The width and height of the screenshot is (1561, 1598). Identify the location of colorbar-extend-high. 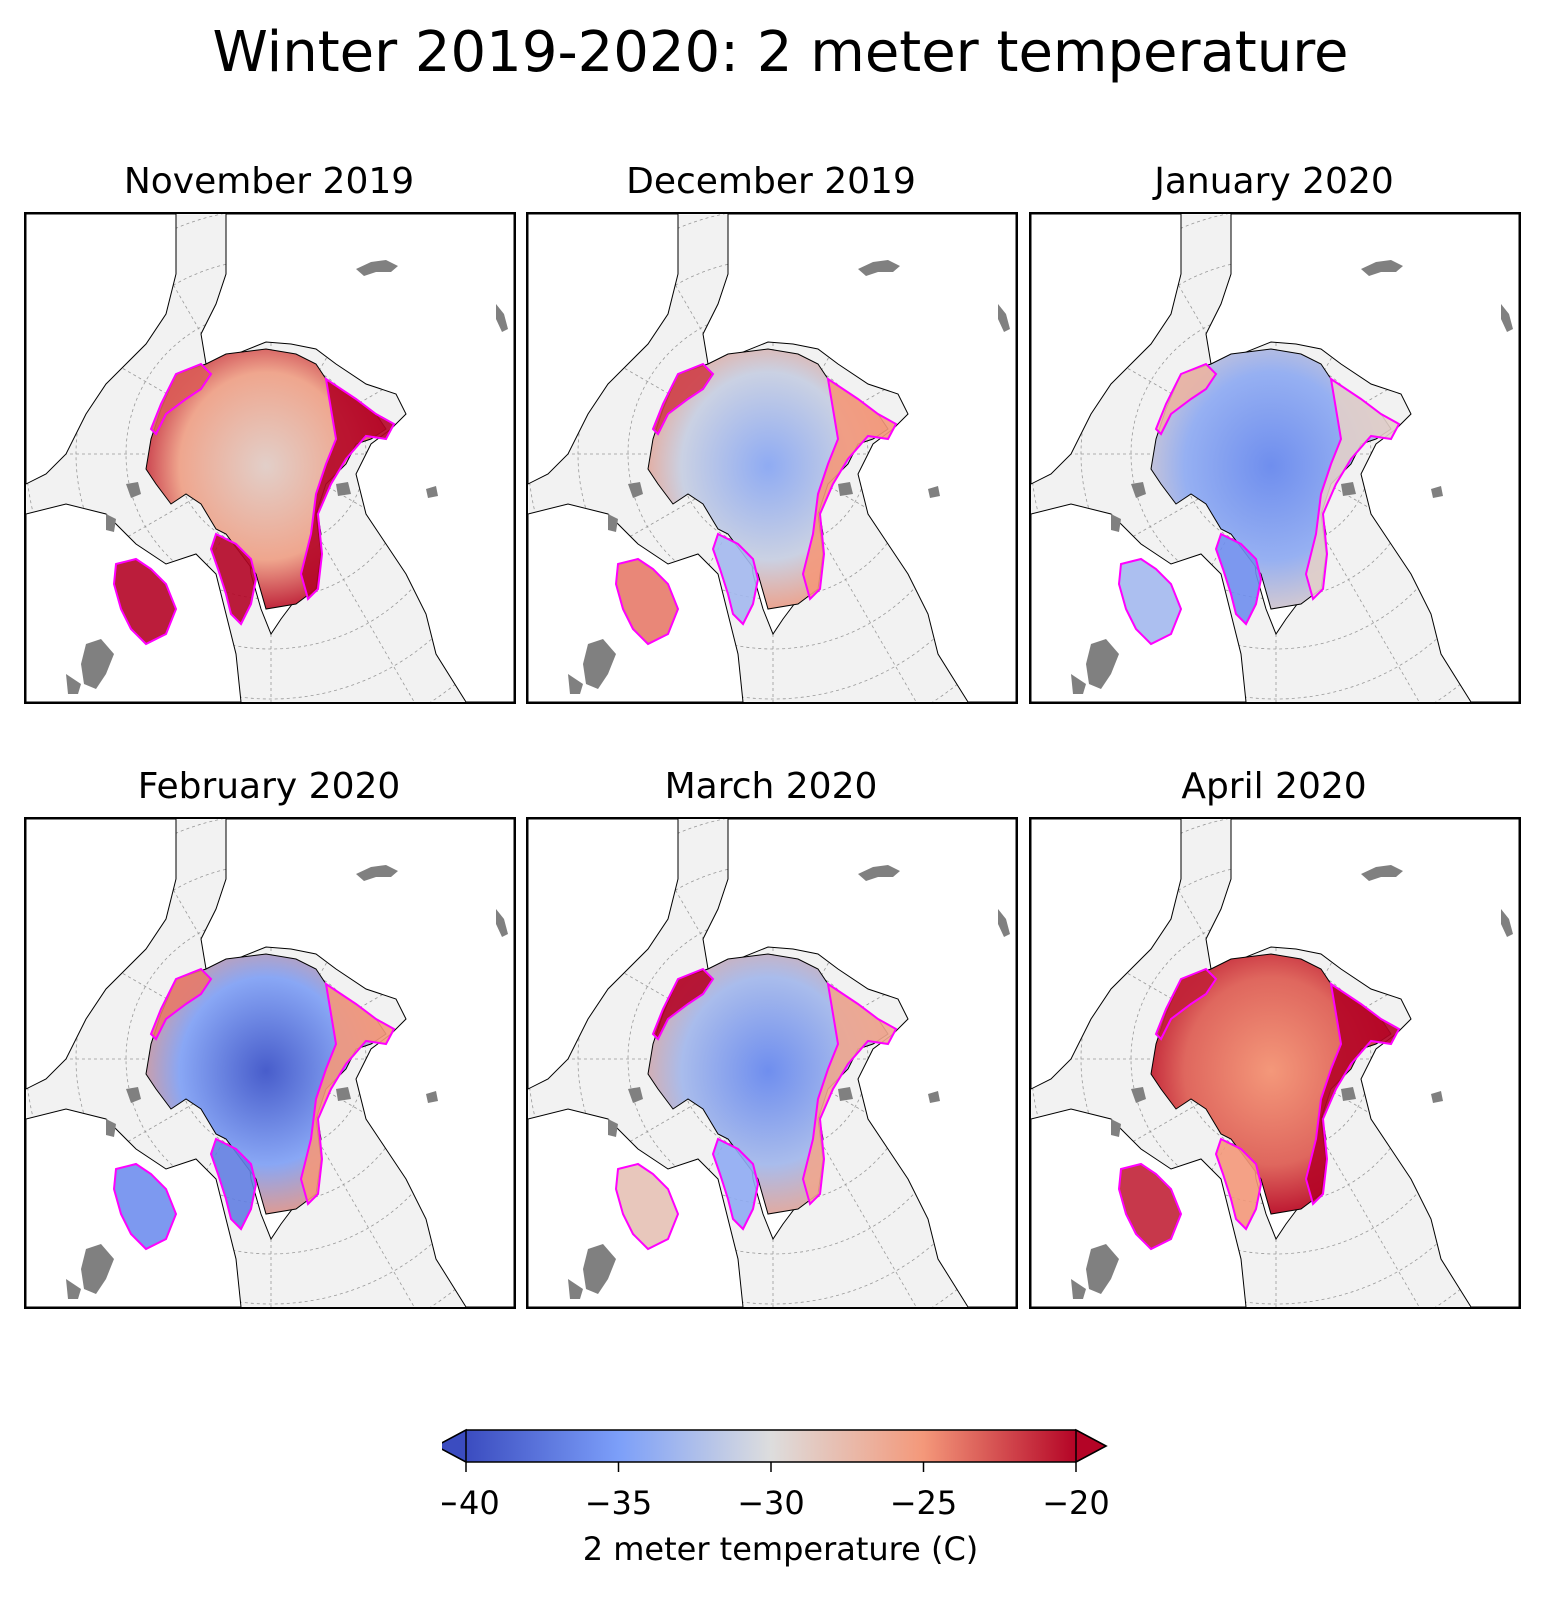
(1091, 1446).